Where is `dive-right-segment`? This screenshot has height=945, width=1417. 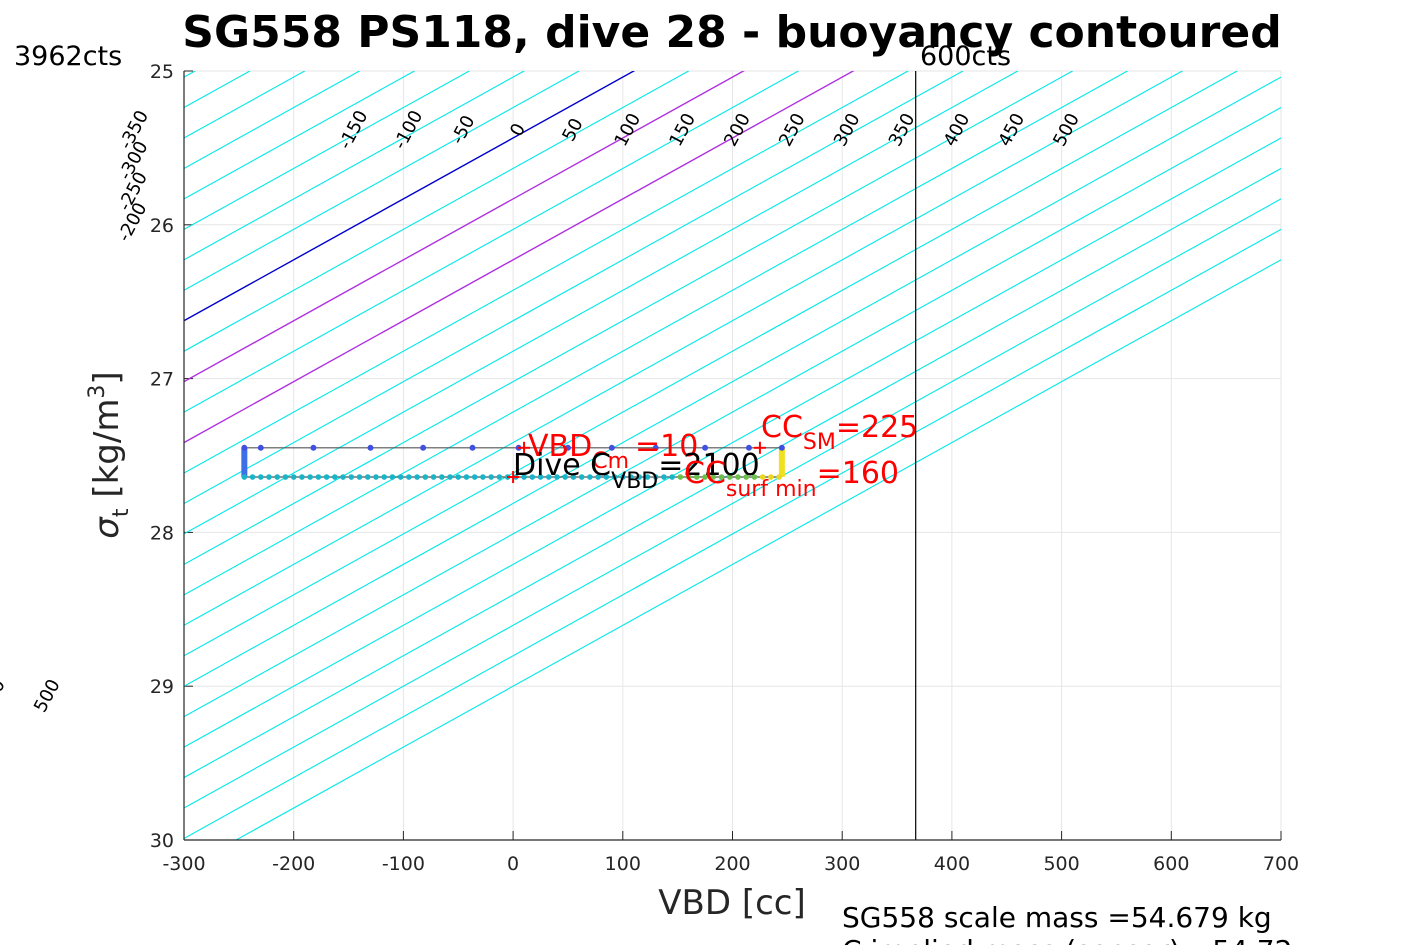 dive-right-segment is located at coordinates (781, 462).